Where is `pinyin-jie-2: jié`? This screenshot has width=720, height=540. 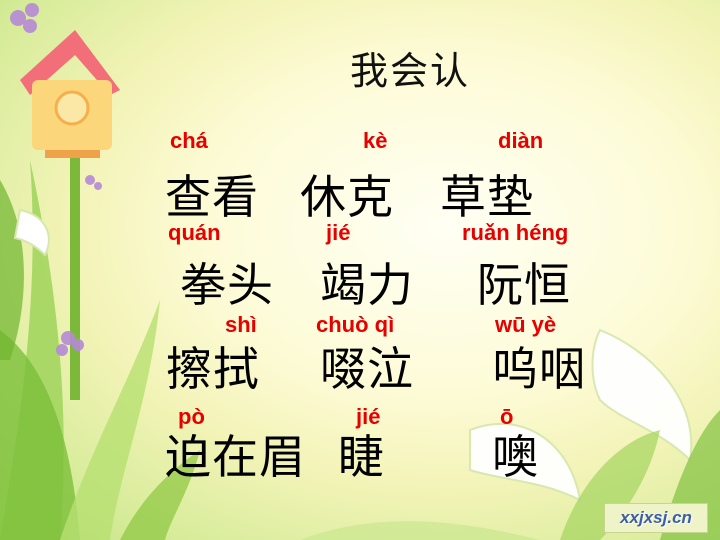 pinyin-jie-2: jié is located at coordinates (368, 416).